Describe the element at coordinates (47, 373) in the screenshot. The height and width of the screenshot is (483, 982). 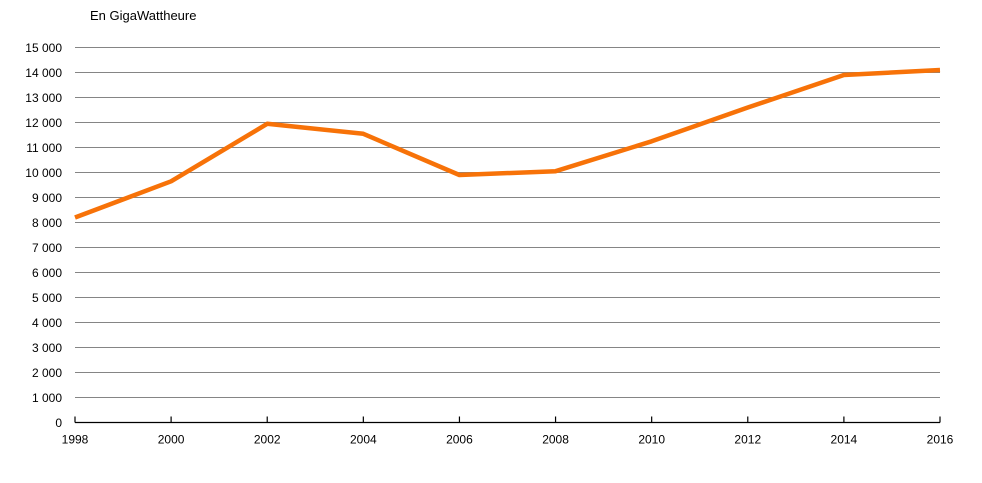
I see `y-axis-tick-label: 2 000` at that location.